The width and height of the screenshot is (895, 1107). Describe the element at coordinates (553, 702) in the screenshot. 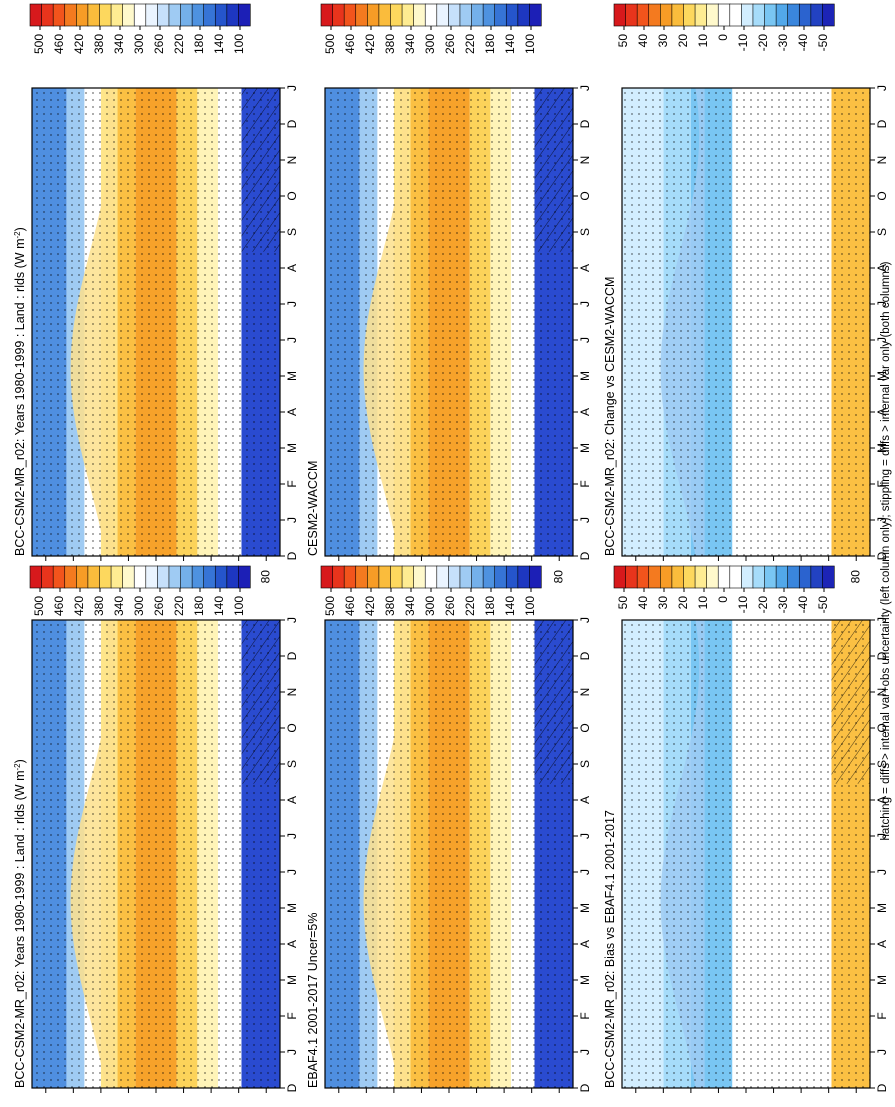

I see `hatching` at that location.